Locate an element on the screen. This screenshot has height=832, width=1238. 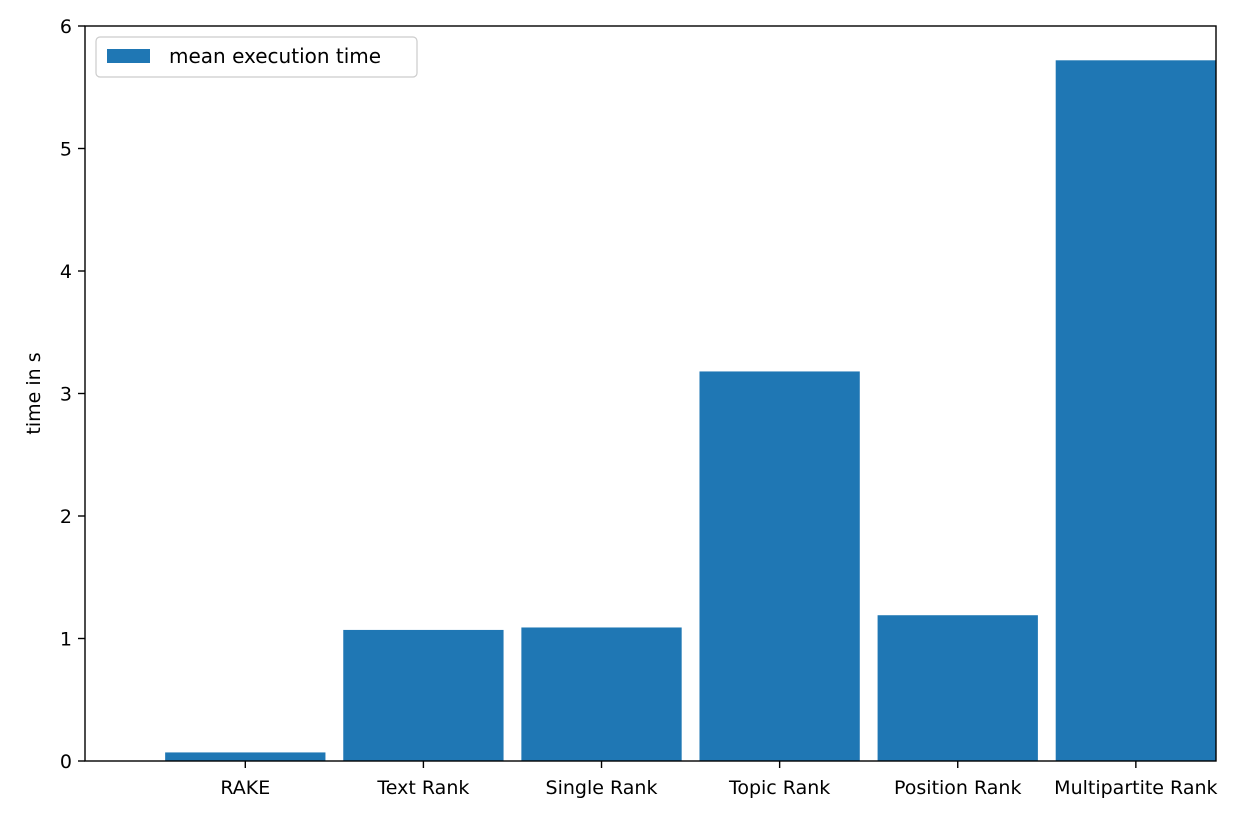
y-tick-label: 6 is located at coordinates (66, 27).